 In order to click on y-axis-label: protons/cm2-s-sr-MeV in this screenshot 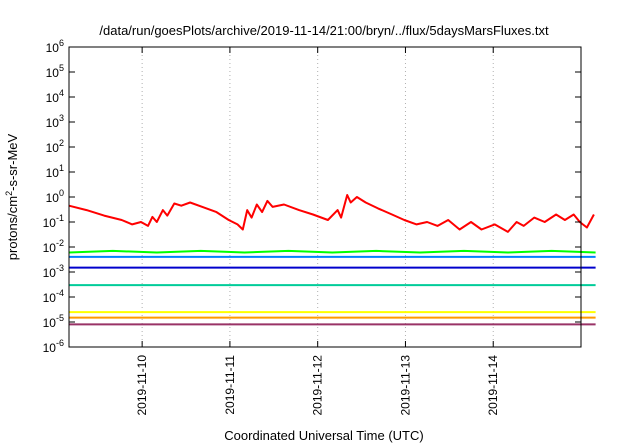, I will do `click(12, 196)`.